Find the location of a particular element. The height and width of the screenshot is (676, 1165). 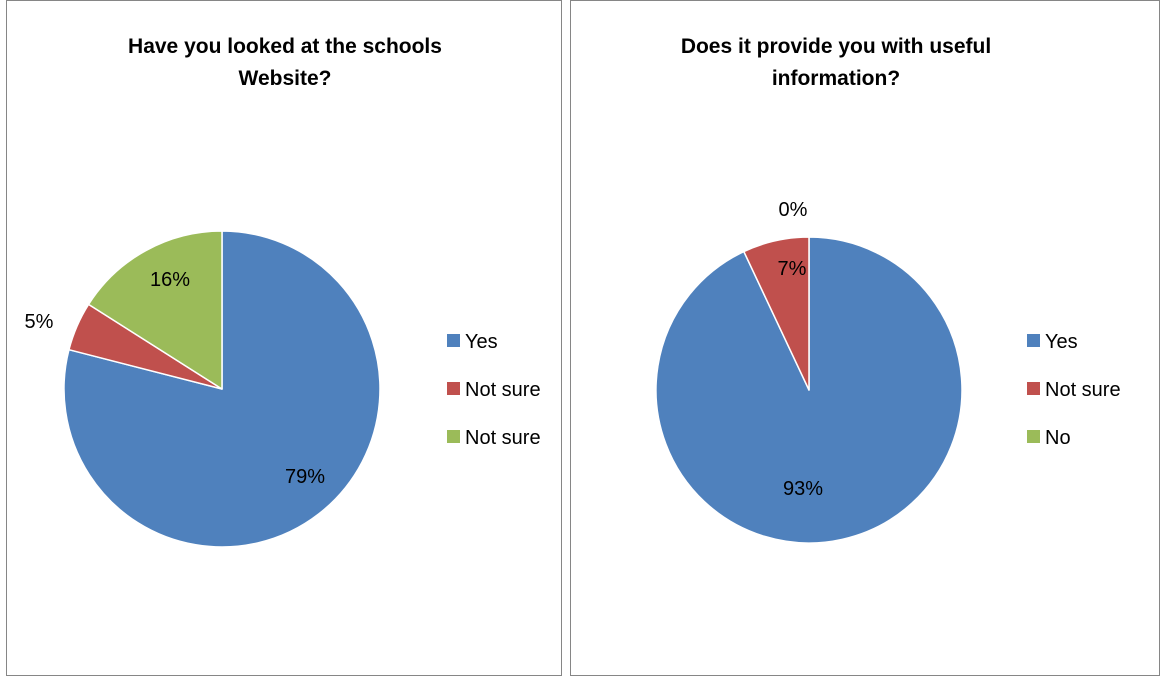

data-label: 93% is located at coordinates (803, 489).